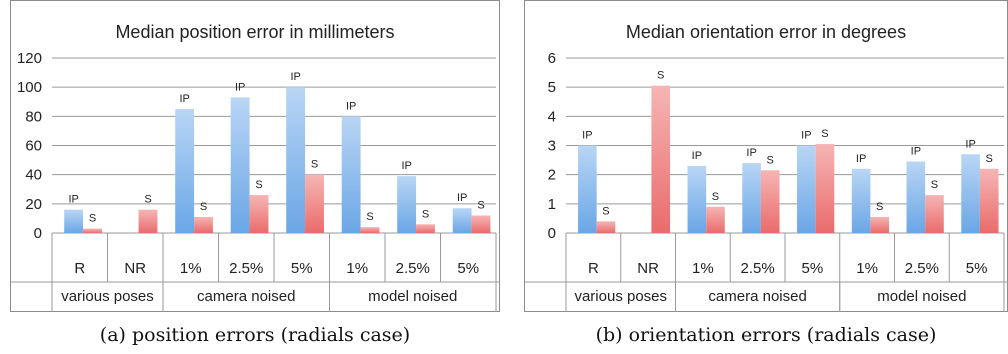 This screenshot has height=354, width=1008. Describe the element at coordinates (29, 87) in the screenshot. I see `y-tick-label: 100` at that location.